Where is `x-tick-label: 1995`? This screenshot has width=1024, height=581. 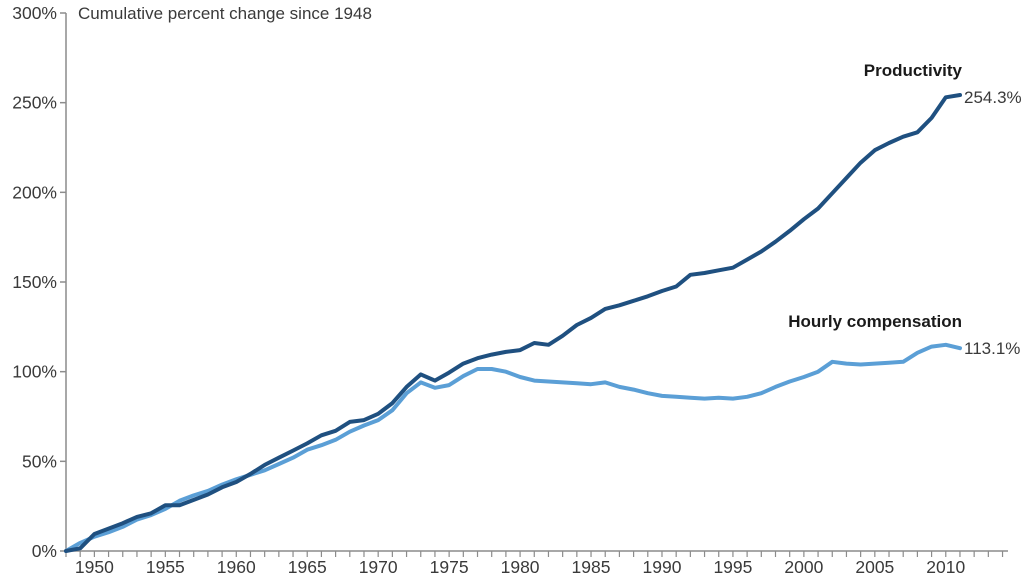
x-tick-label: 1995 is located at coordinates (732, 567).